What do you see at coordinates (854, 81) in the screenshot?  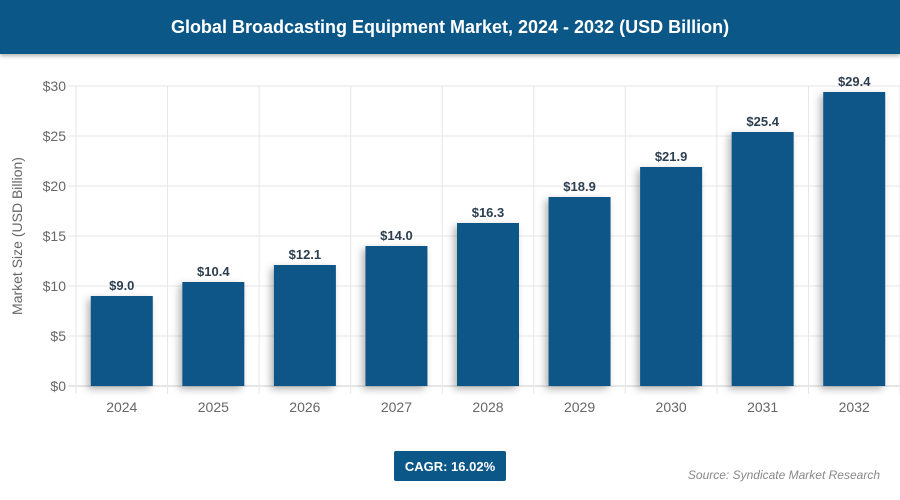 I see `data-label: $29.4` at bounding box center [854, 81].